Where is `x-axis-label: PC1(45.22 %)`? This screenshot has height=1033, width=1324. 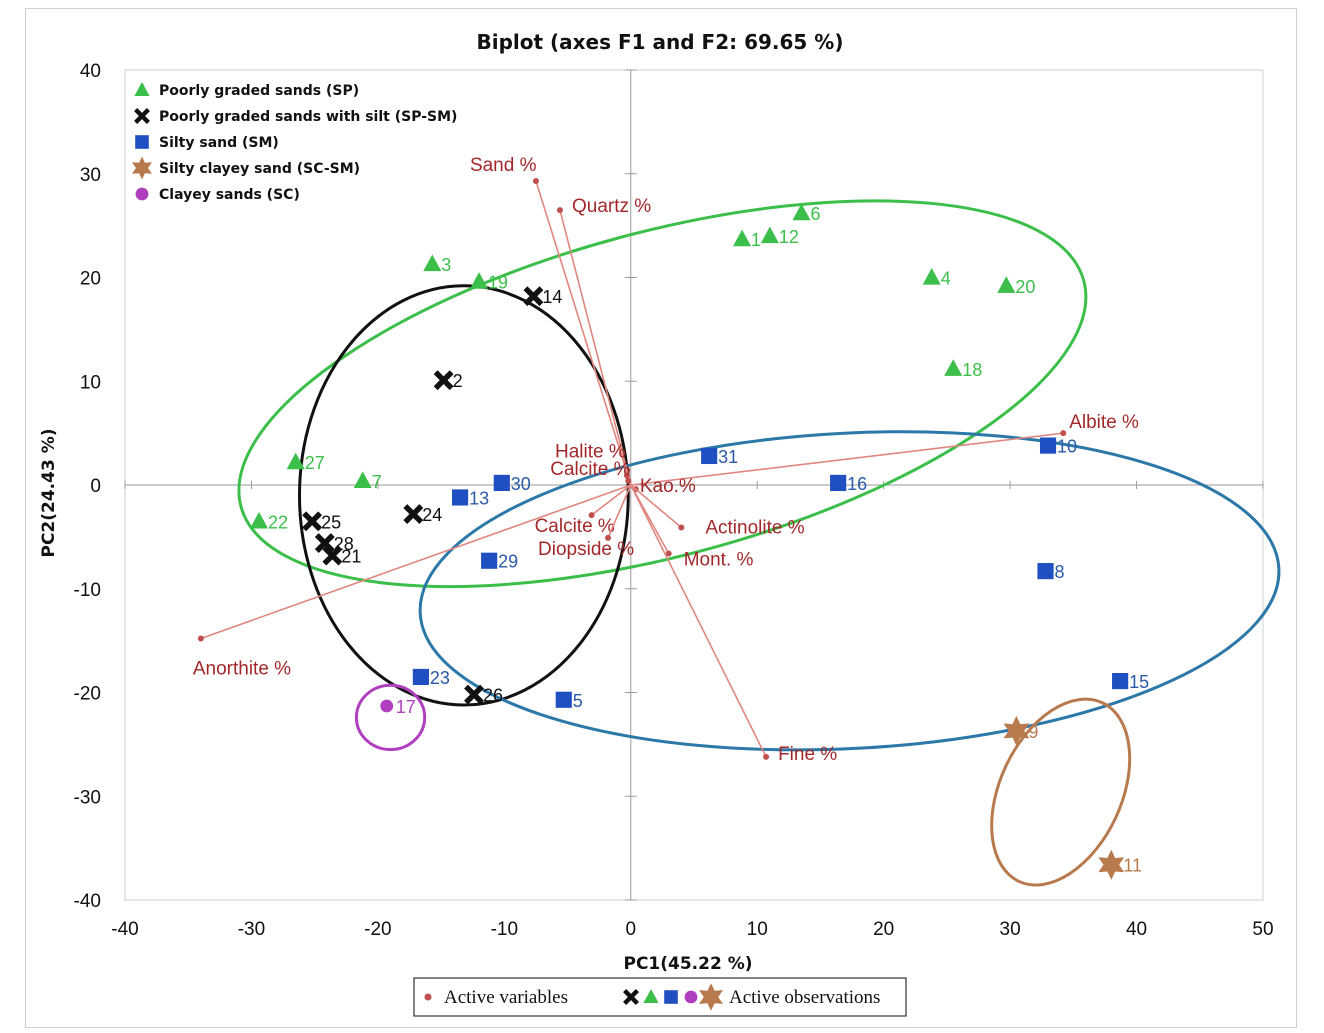
x-axis-label: PC1(45.22 %) is located at coordinates (687, 964).